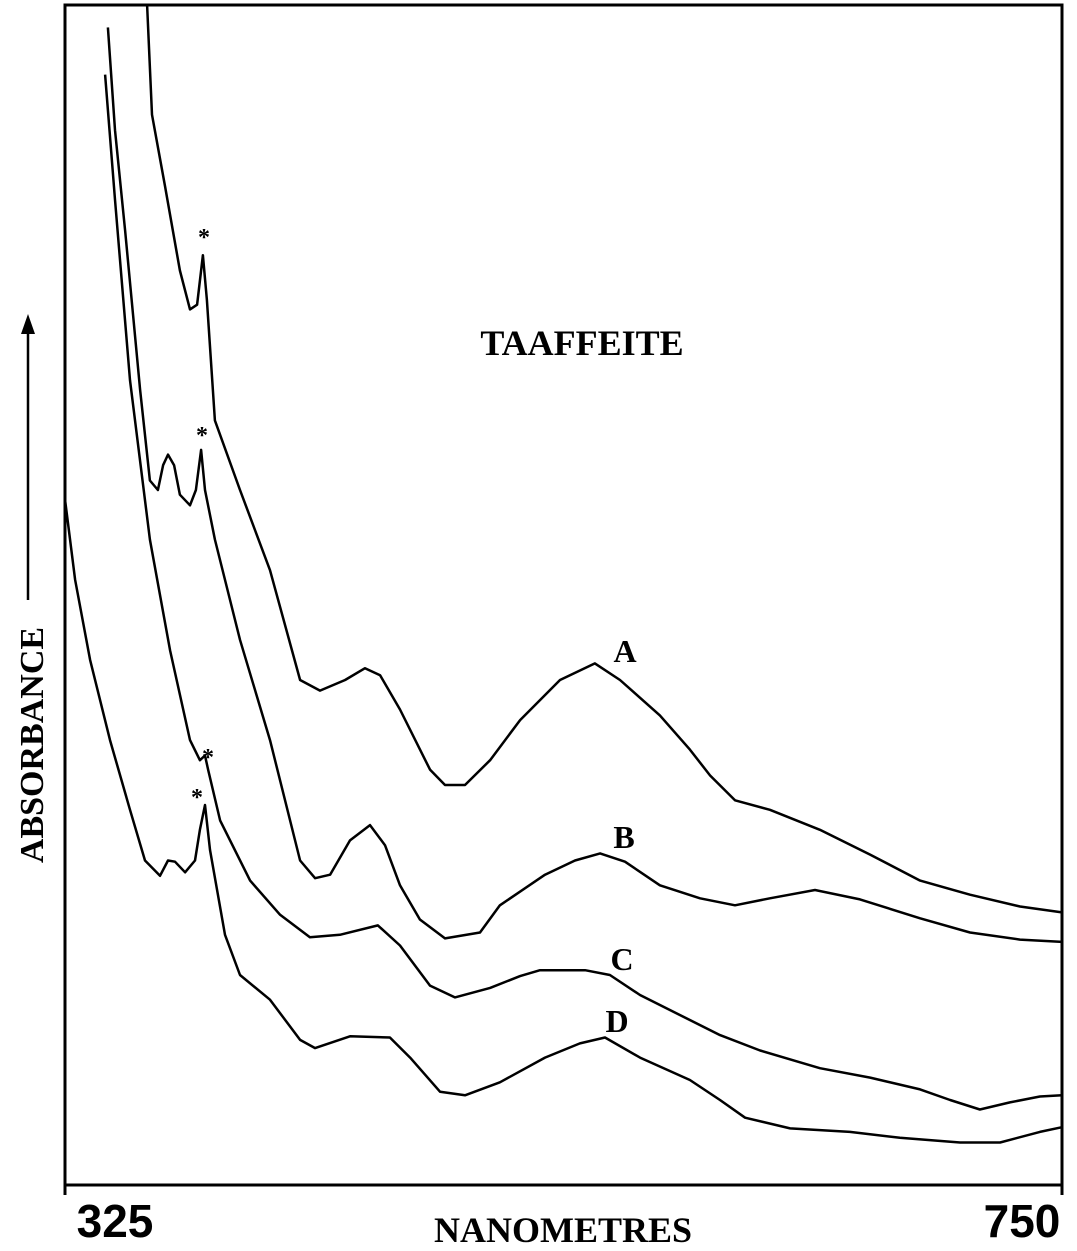 The height and width of the screenshot is (1251, 1077). I want to click on x-tick-label: 325, so click(115, 1221).